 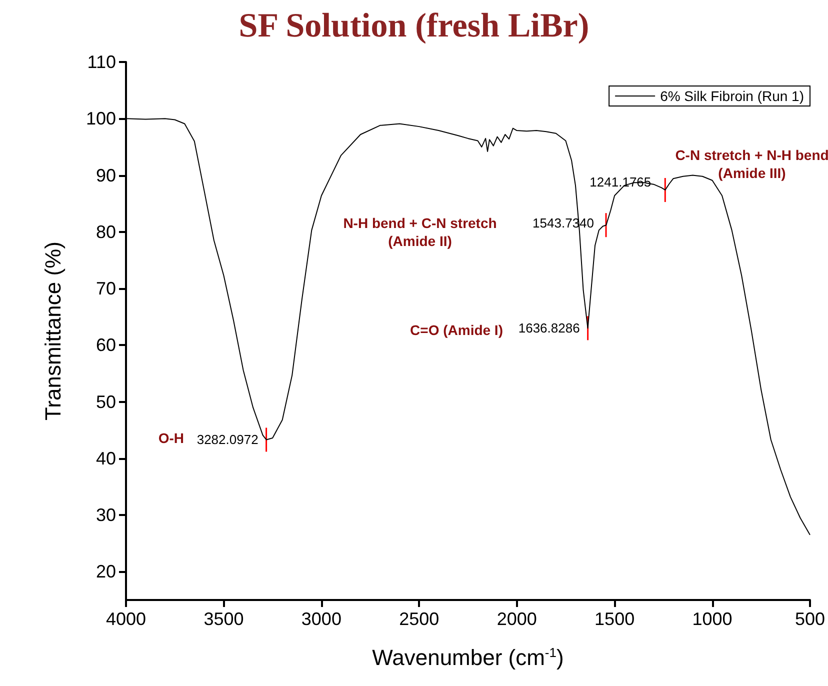 What do you see at coordinates (106, 458) in the screenshot?
I see `y-tick-label: 40` at bounding box center [106, 458].